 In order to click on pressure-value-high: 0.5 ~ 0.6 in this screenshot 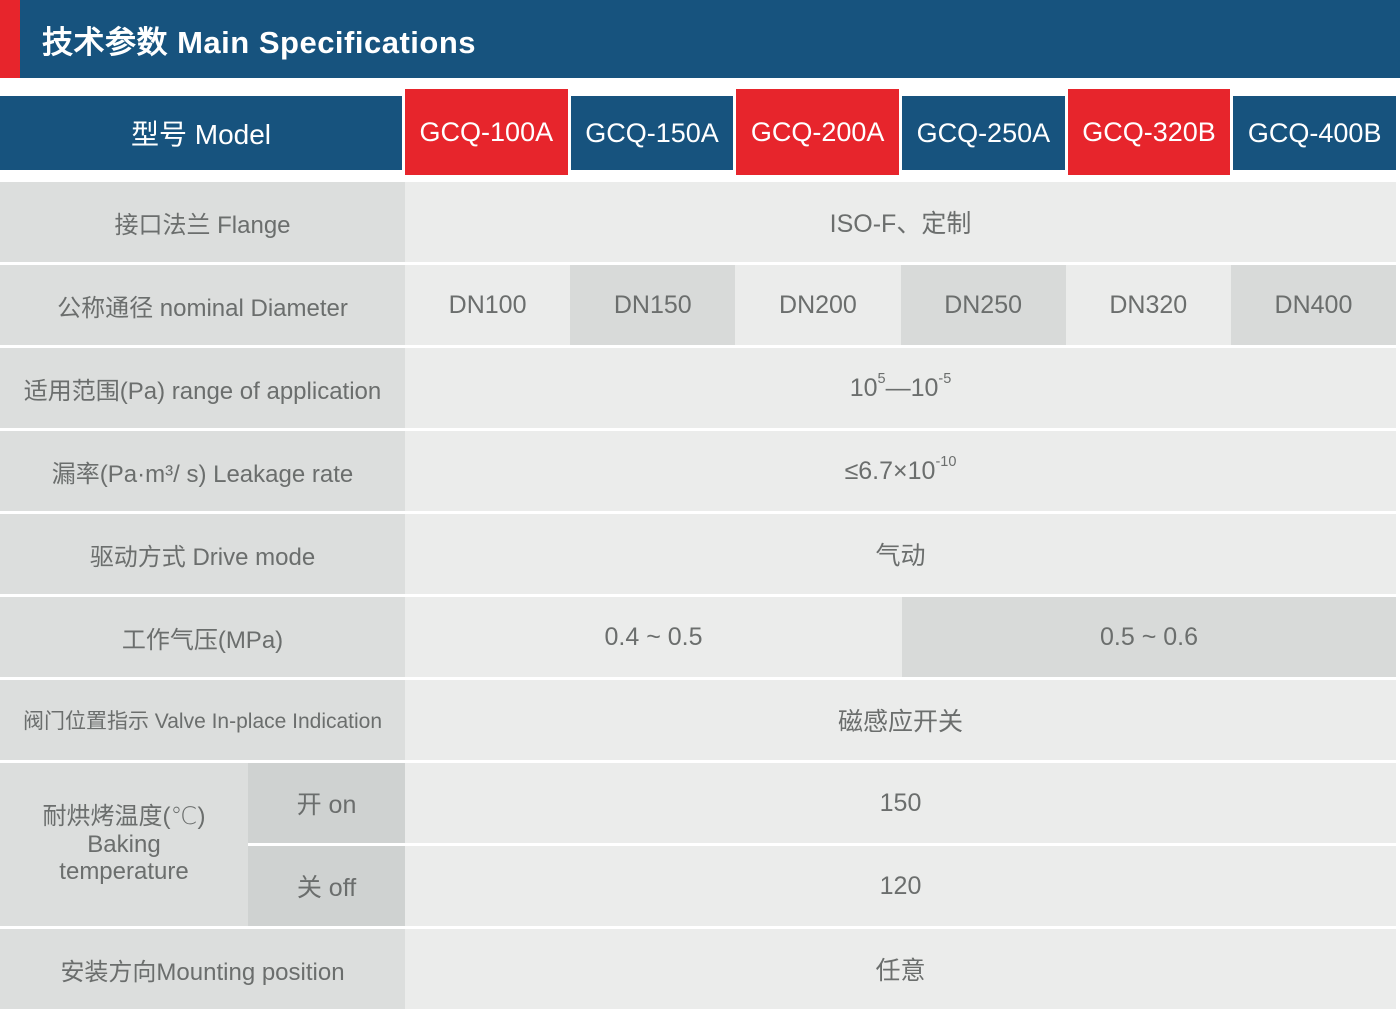, I will do `click(1149, 637)`.